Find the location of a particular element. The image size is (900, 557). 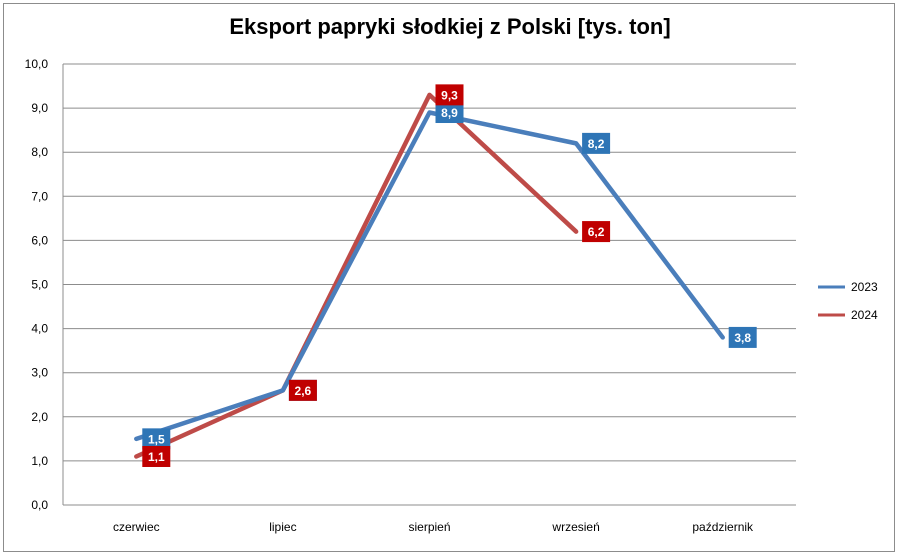

data-label-text: 8,9 is located at coordinates (449, 113).